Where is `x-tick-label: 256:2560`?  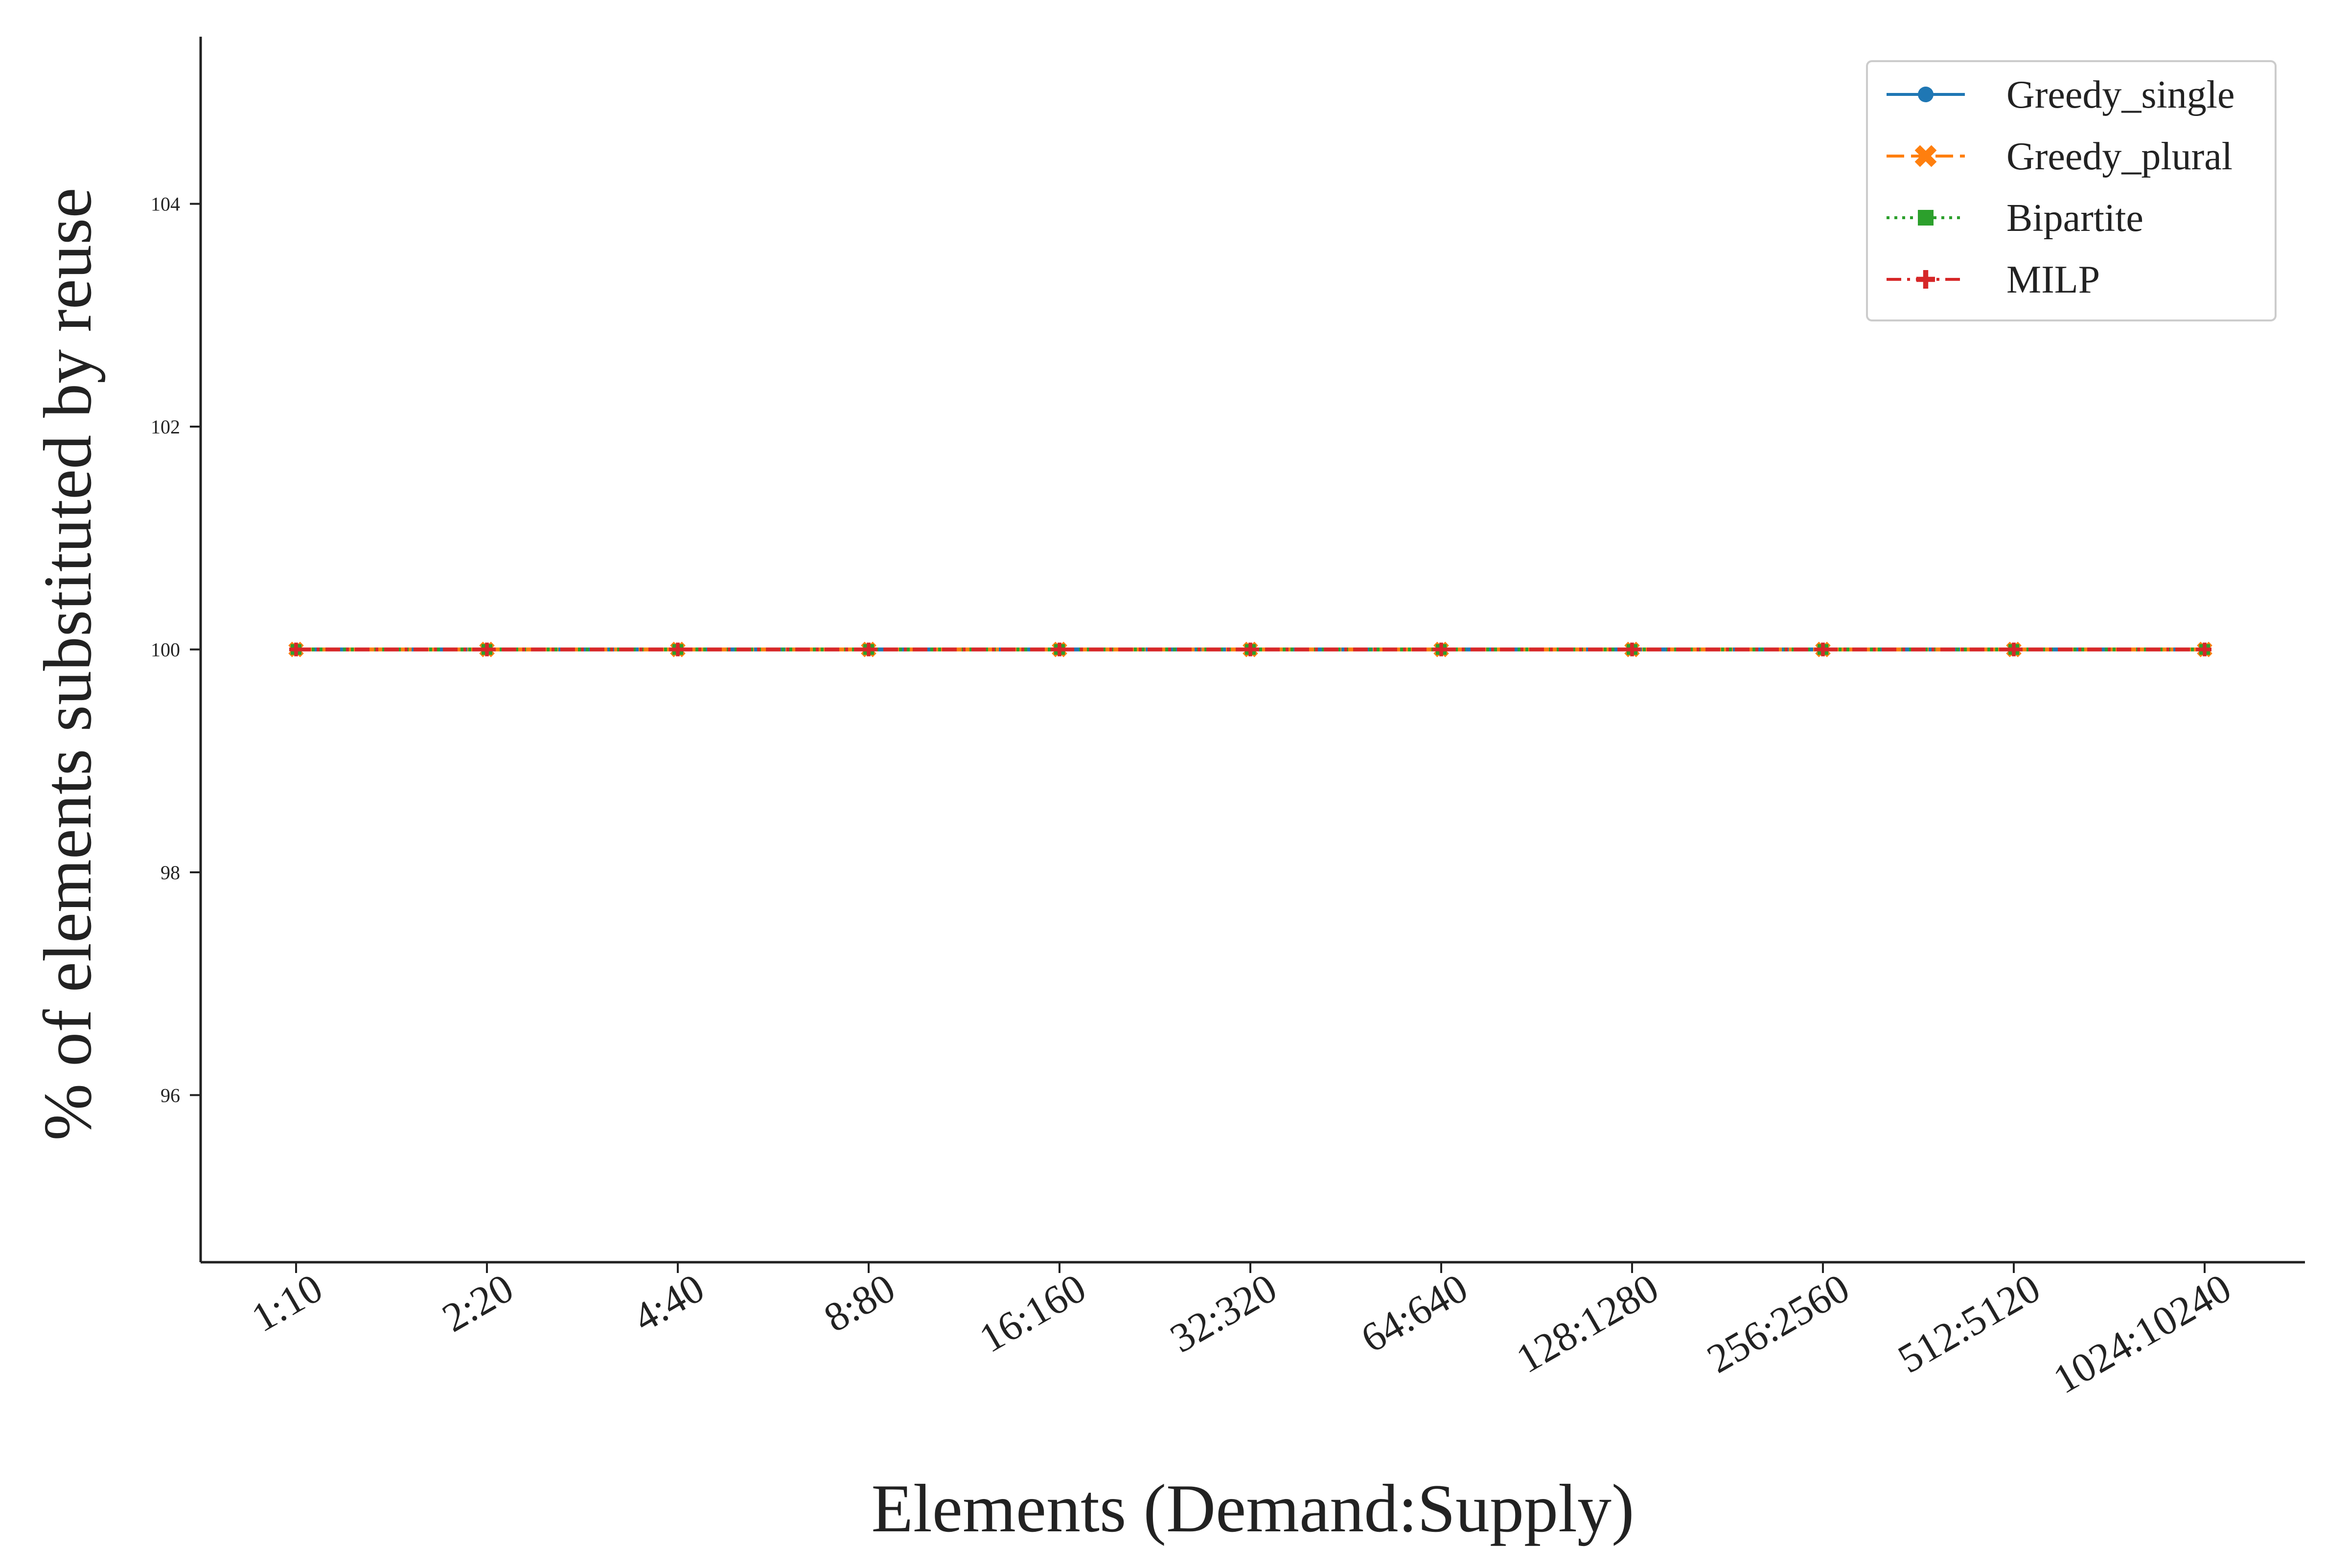 x-tick-label: 256:2560 is located at coordinates (1779, 1324).